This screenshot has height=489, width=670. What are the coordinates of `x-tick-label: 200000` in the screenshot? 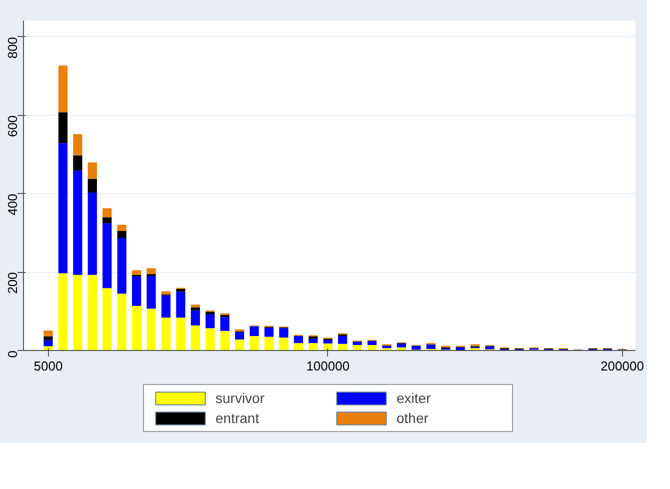 It's located at (622, 366).